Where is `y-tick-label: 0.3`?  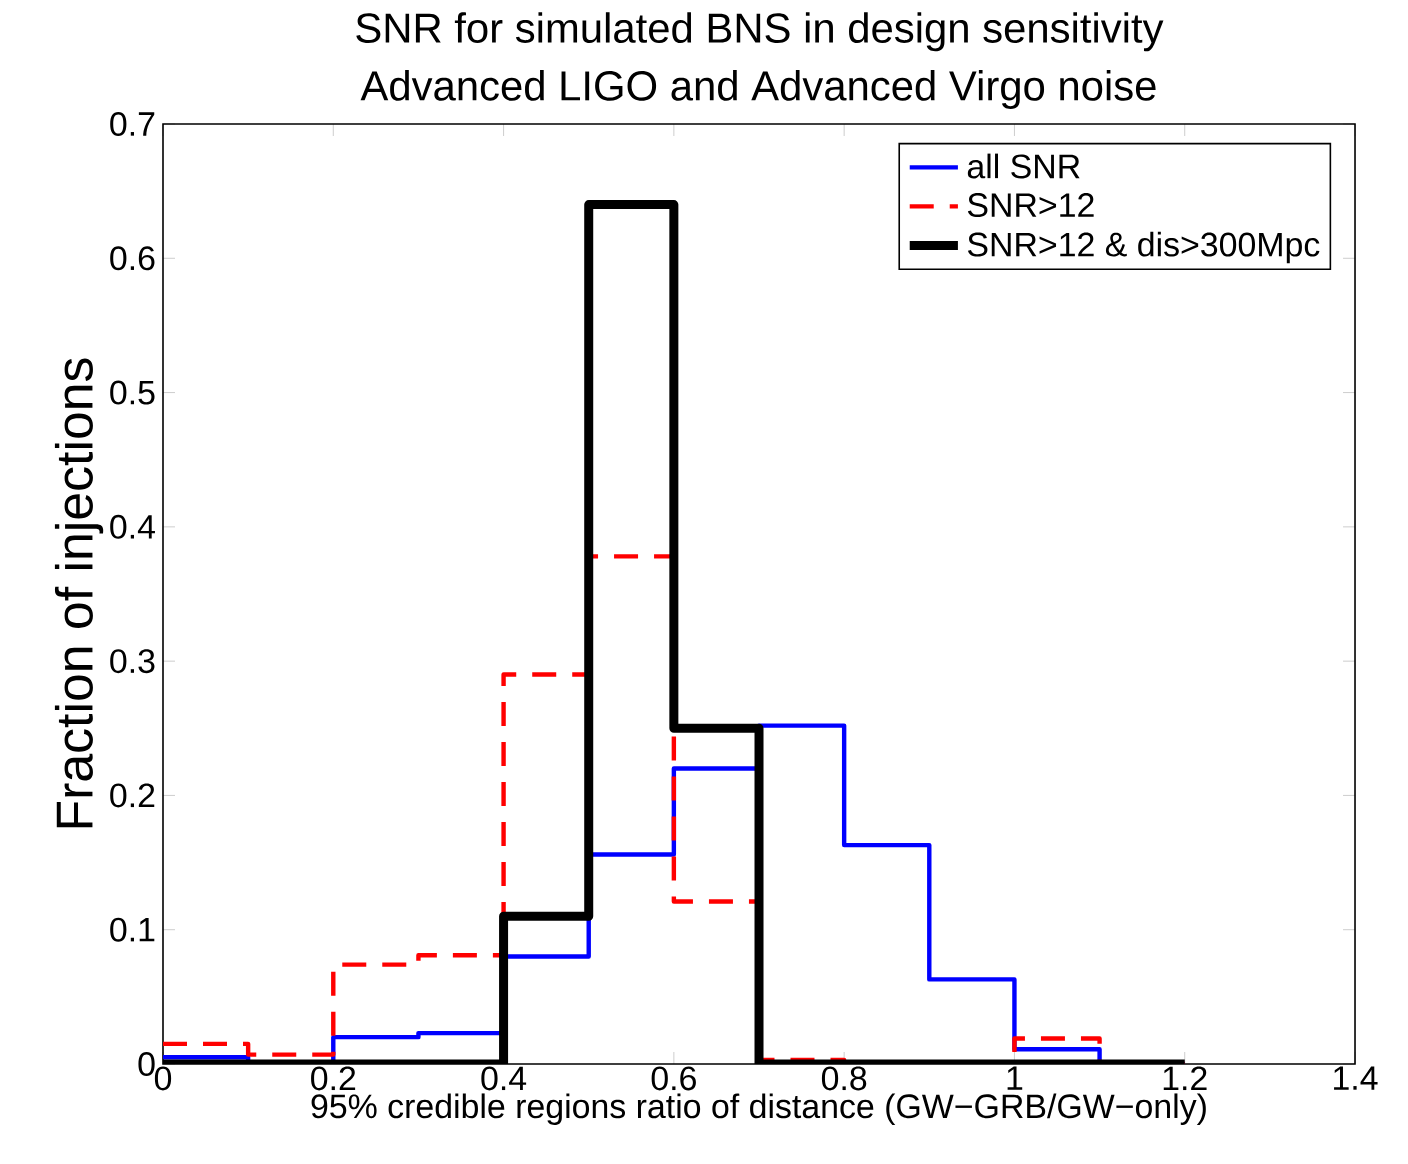 y-tick-label: 0.3 is located at coordinates (132, 661).